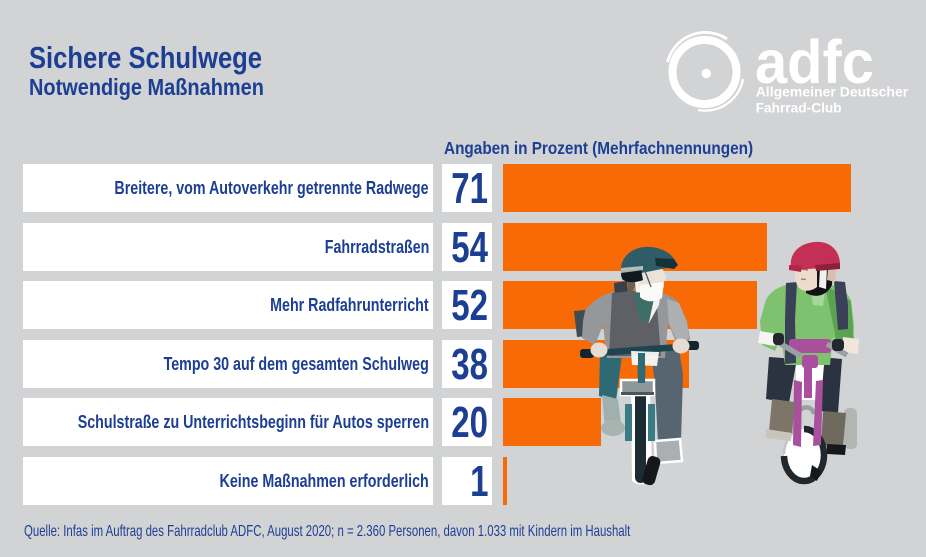  What do you see at coordinates (814, 63) in the screenshot?
I see `svg-text: adfc` at bounding box center [814, 63].